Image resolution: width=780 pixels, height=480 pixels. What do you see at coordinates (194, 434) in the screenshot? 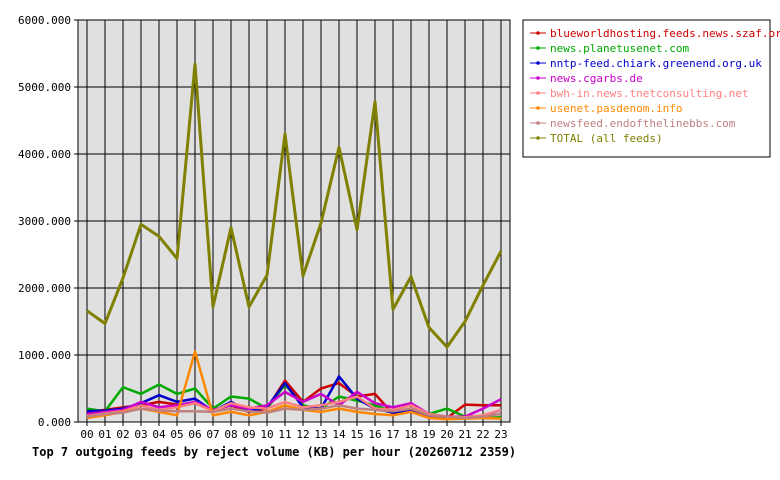
I see `x-tick-label: 06` at bounding box center [194, 434].